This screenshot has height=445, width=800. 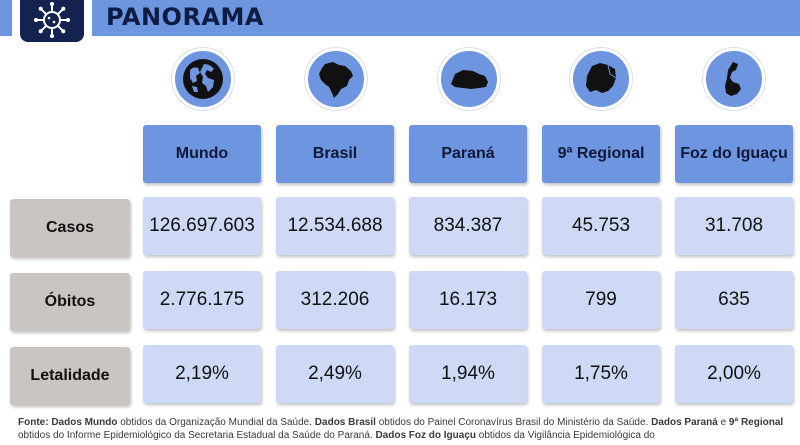 I want to click on parana-map-icon, so click(x=469, y=79).